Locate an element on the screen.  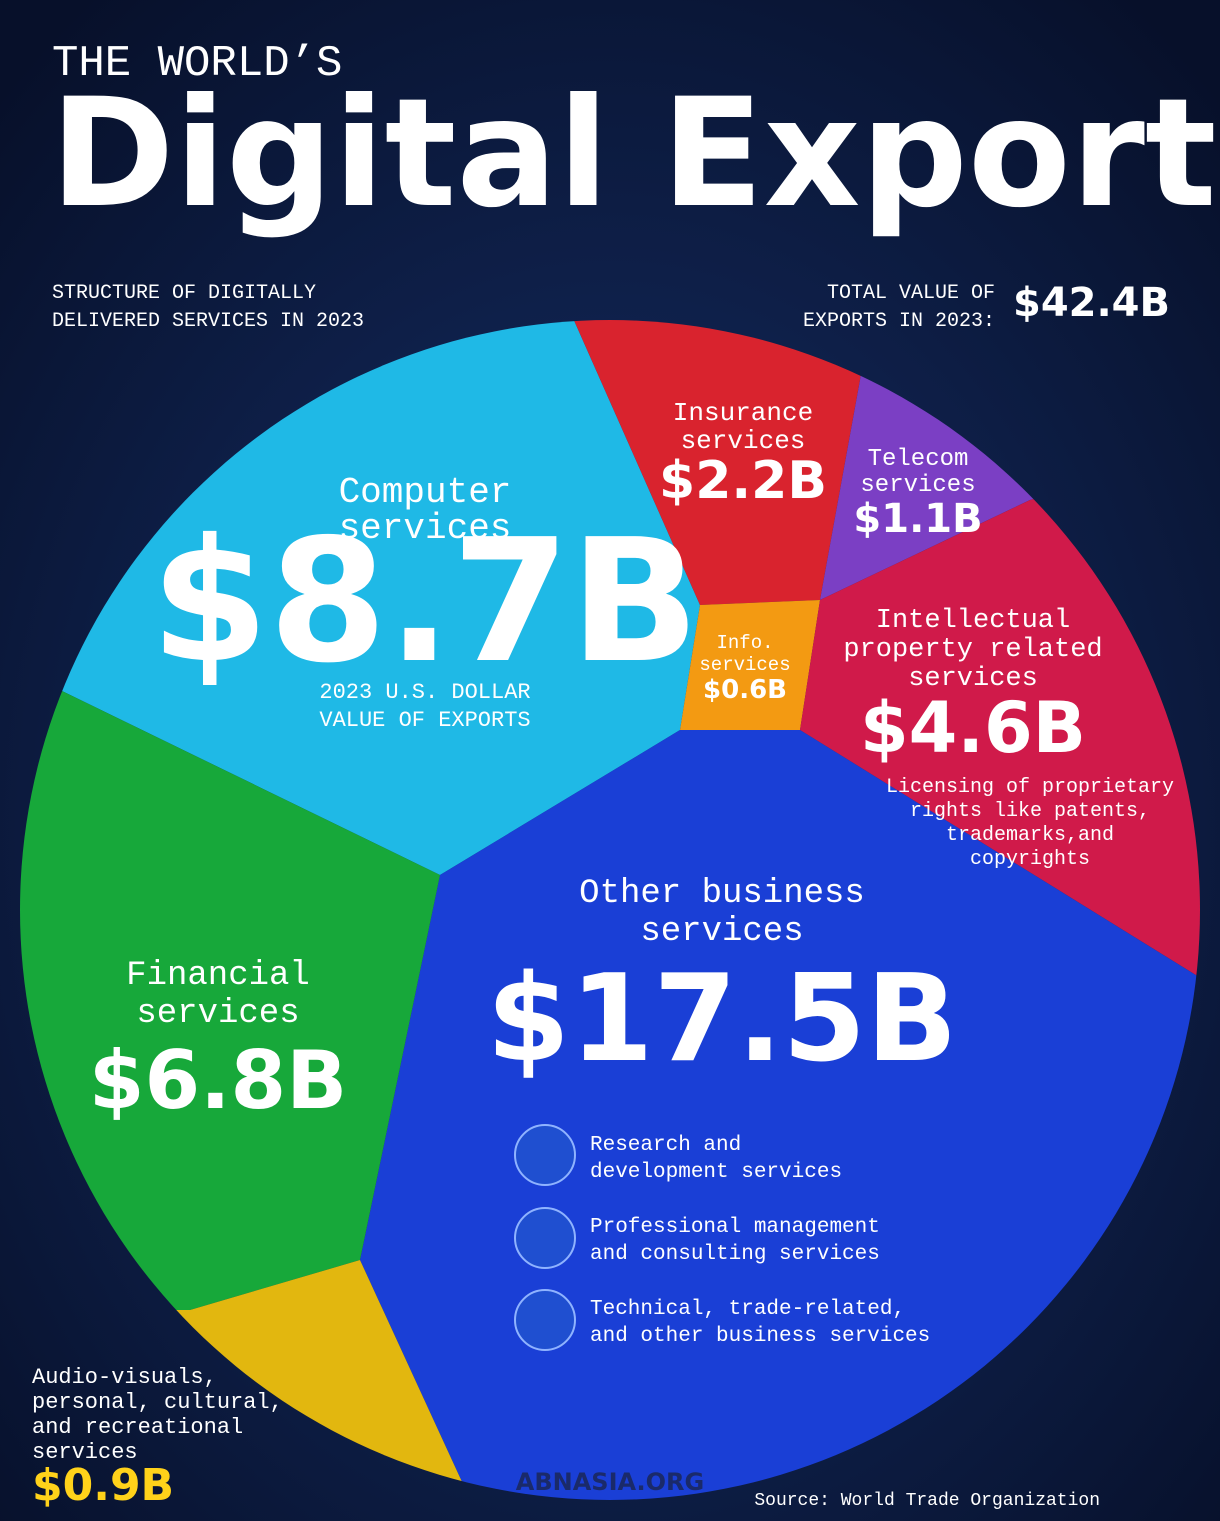
segment-value: $8.7B is located at coordinates (424, 602).